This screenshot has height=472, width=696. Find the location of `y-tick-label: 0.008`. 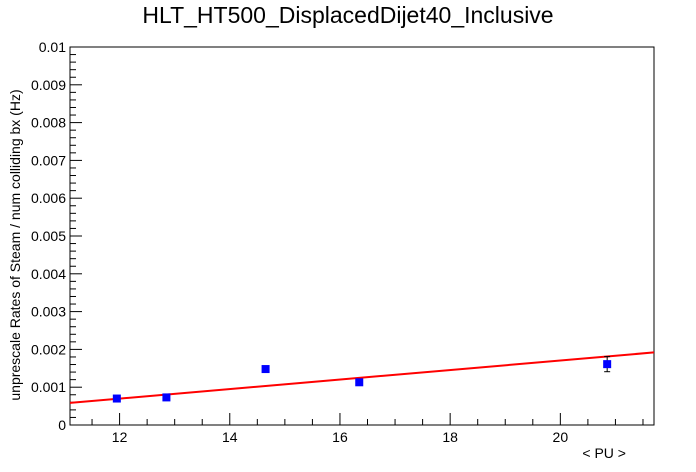

y-tick-label: 0.008 is located at coordinates (48, 123).